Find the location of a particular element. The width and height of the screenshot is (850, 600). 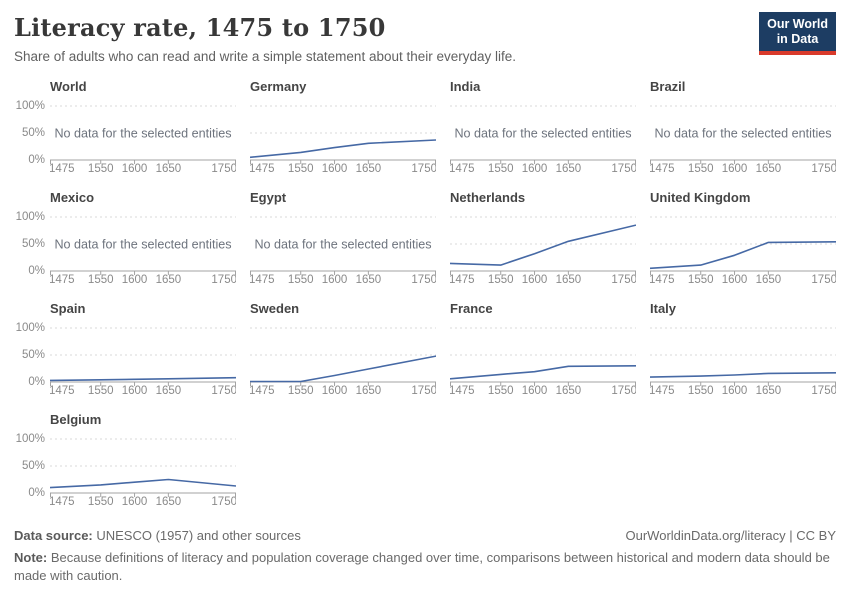

facet-france: France 1475 1550 1600 1650 1750 is located at coordinates (543, 348).